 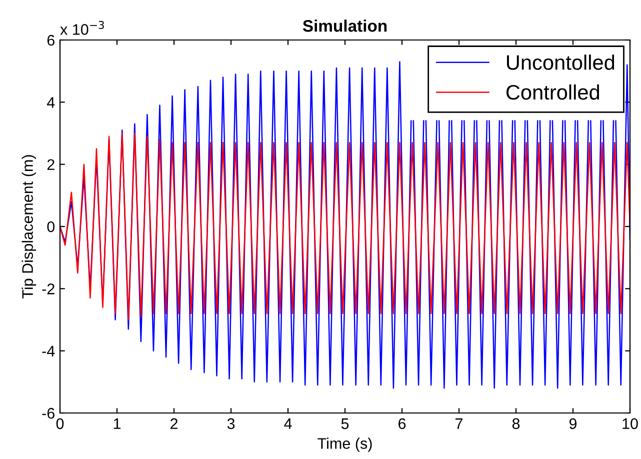 What do you see at coordinates (60, 424) in the screenshot?
I see `x-tick-label: 0` at bounding box center [60, 424].